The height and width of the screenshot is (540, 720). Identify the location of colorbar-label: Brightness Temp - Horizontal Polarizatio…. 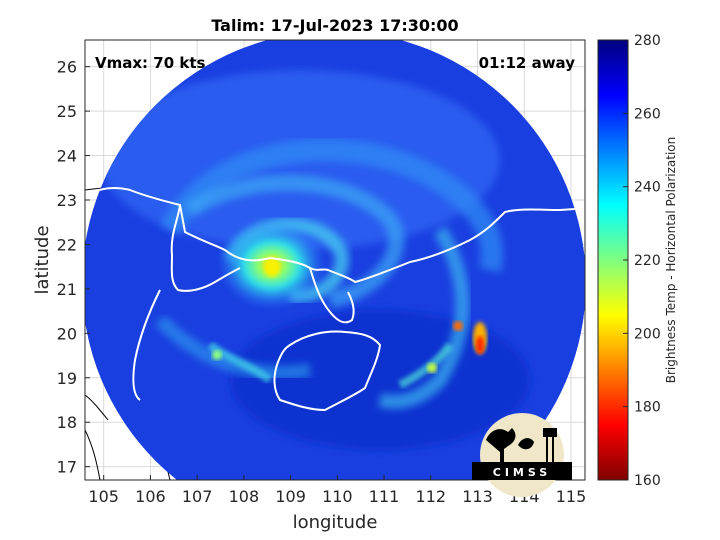
(671, 260).